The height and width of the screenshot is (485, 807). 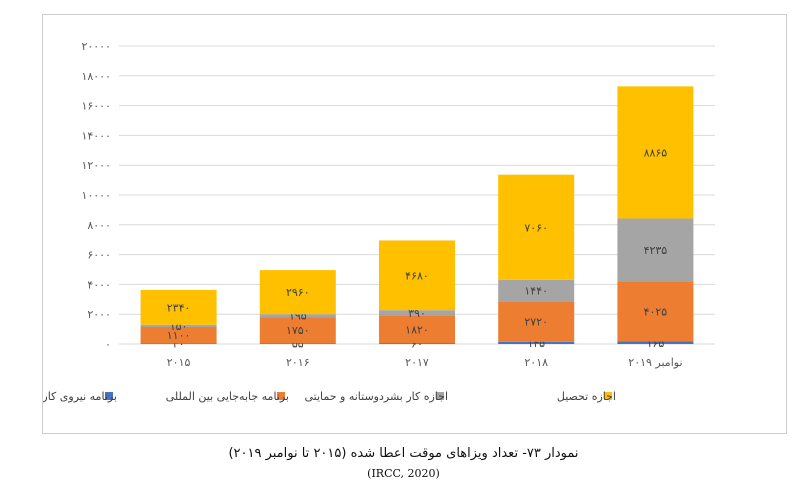 What do you see at coordinates (96, 106) in the screenshot?
I see `y-tick-label: ۱۶۰۰۰` at bounding box center [96, 106].